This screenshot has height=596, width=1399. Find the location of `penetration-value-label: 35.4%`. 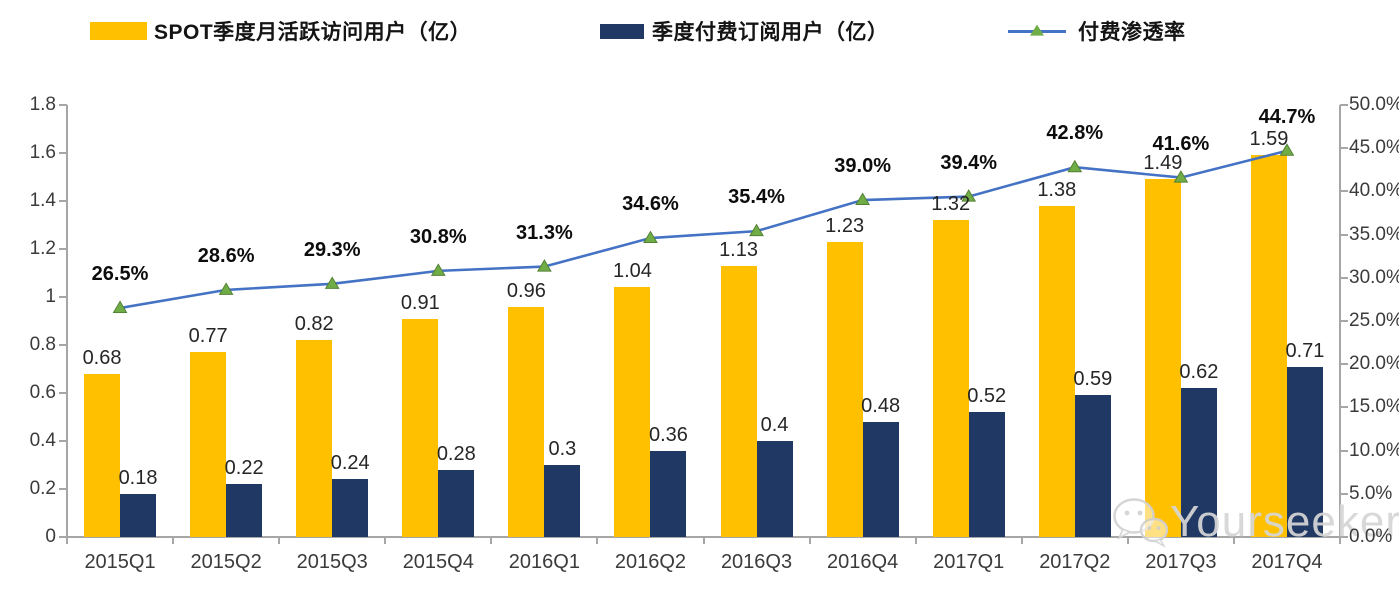

penetration-value-label: 35.4% is located at coordinates (756, 197).